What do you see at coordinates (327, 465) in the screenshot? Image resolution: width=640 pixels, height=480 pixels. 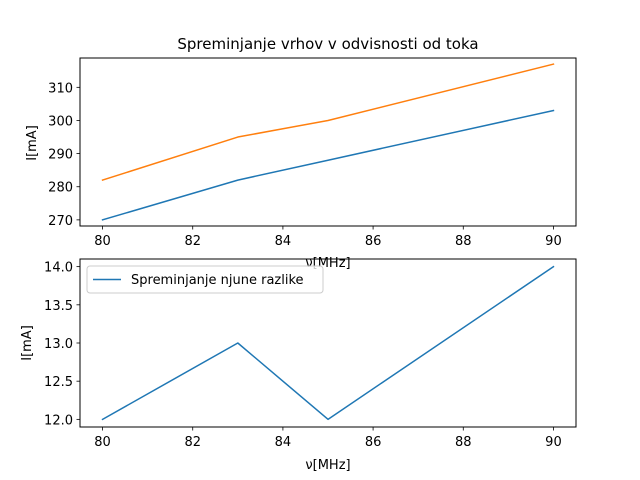 I see `bottom-x-axis-label: ν[MHz]` at bounding box center [327, 465].